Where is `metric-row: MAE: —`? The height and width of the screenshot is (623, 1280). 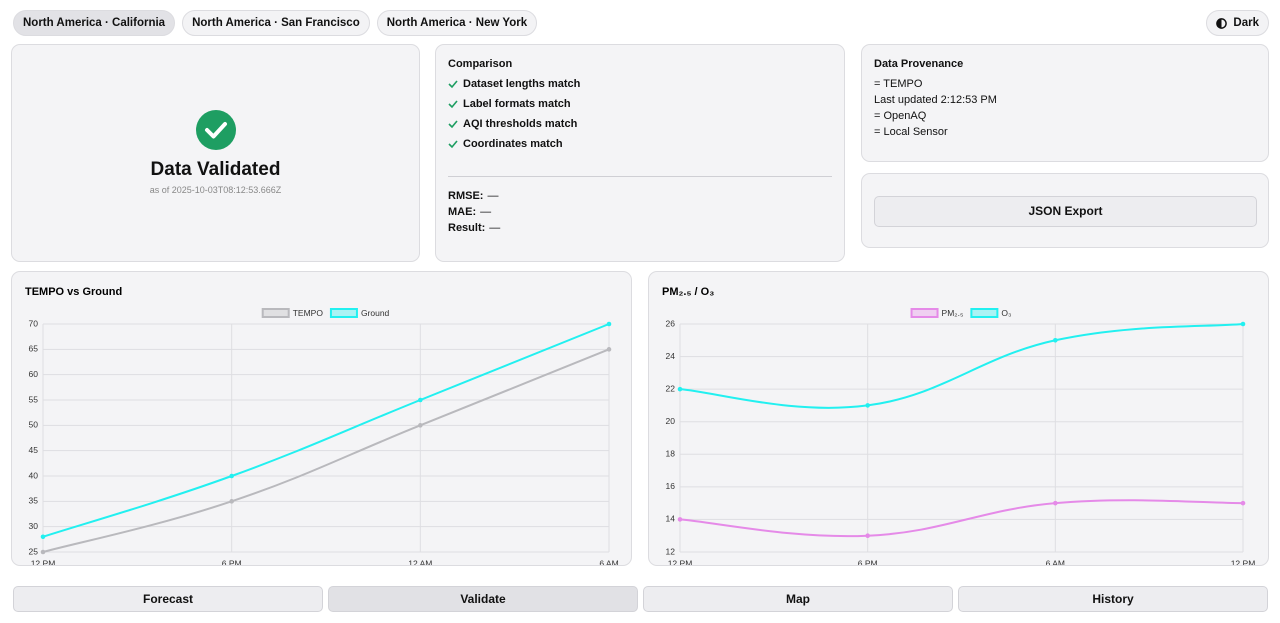 metric-row: MAE: — is located at coordinates (474, 212).